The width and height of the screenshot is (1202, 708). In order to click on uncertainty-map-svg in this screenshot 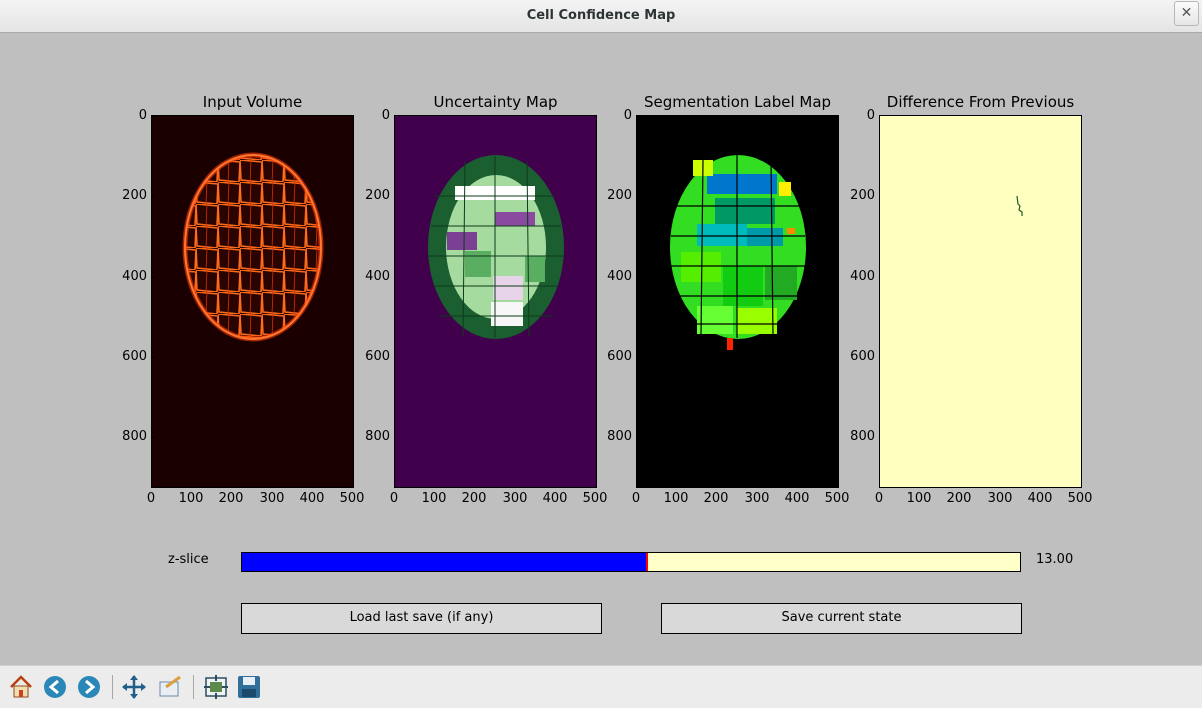, I will do `click(496, 247)`.